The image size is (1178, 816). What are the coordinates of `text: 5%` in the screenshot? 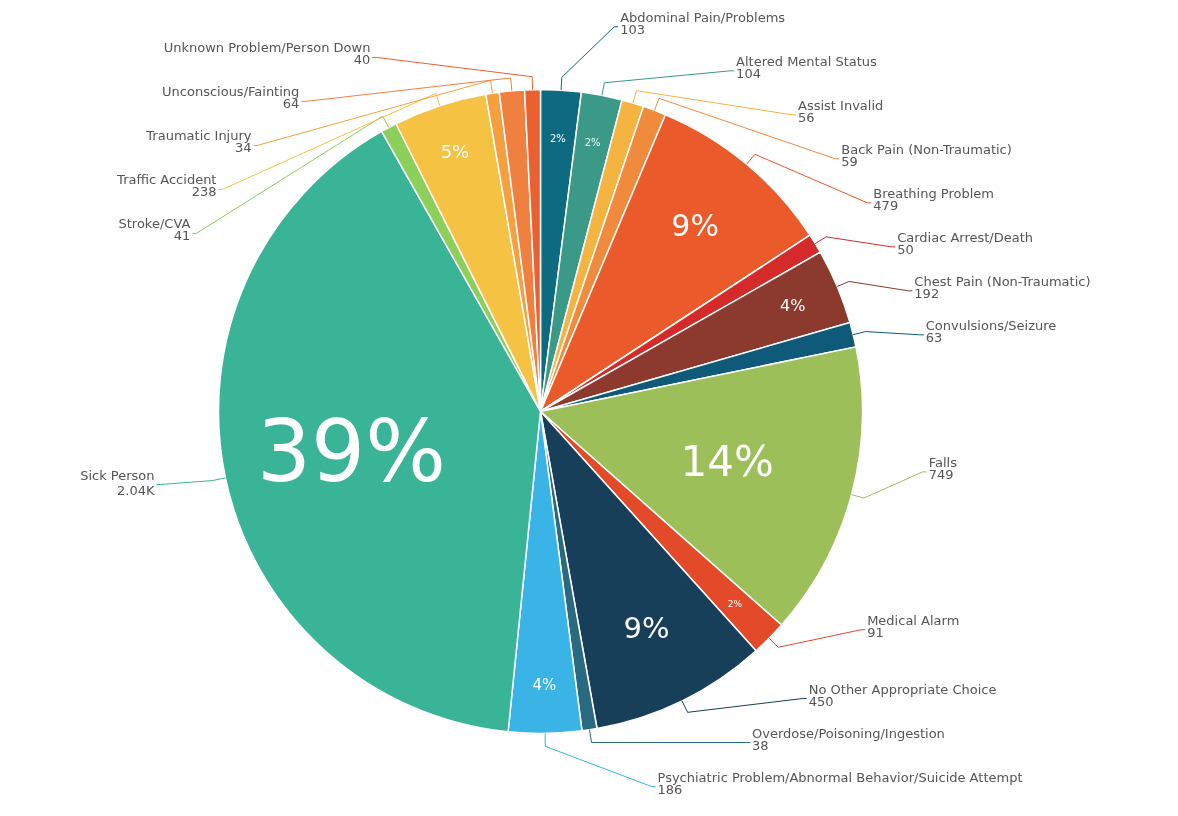 It's located at (455, 152).